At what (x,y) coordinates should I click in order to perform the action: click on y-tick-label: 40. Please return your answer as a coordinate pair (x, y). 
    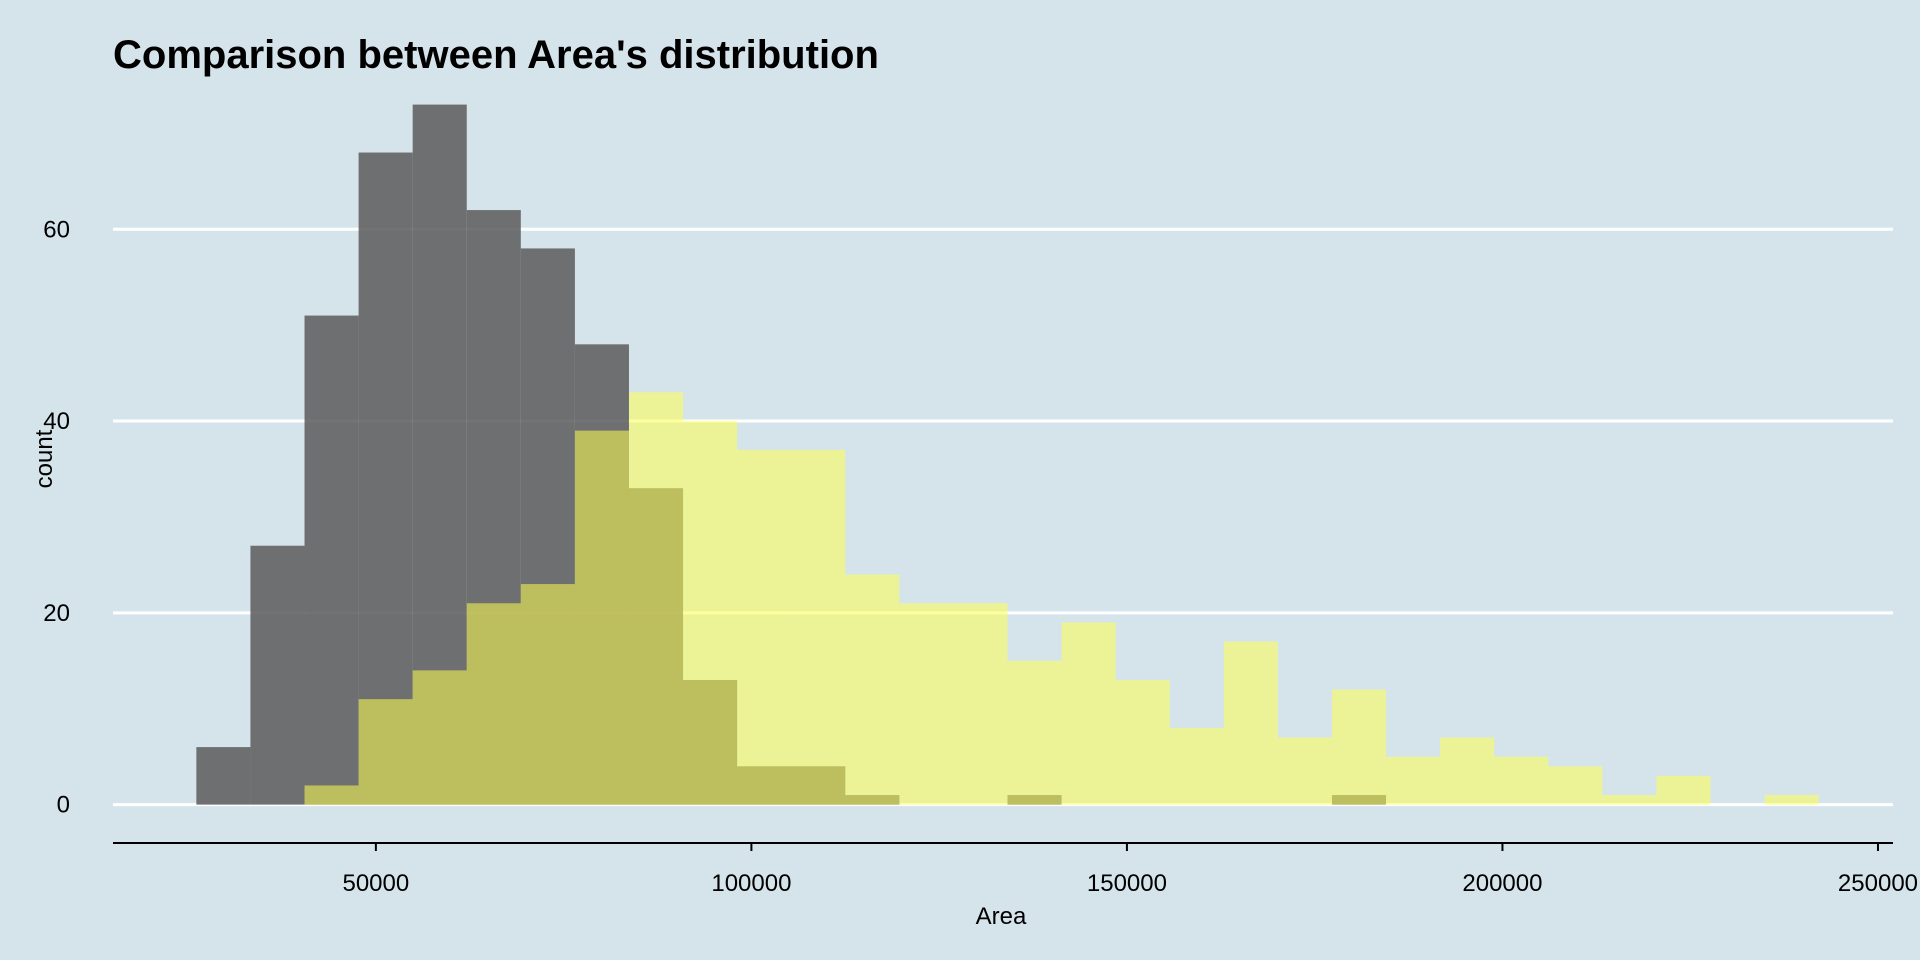
    Looking at the image, I should click on (56, 421).